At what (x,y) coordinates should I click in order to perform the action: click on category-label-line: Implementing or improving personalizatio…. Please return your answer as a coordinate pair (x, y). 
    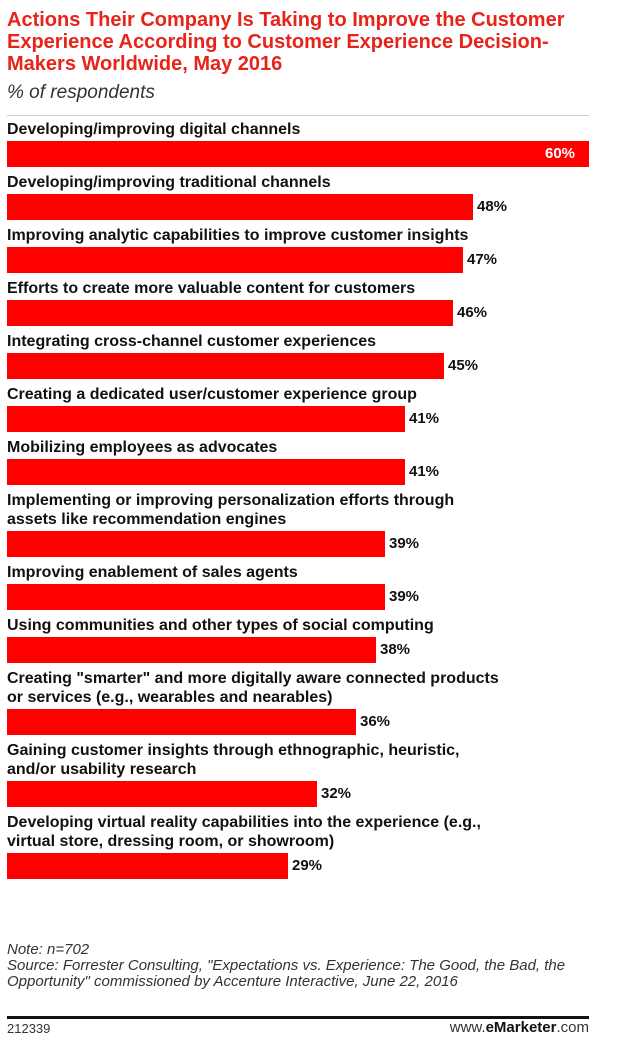
    Looking at the image, I should click on (231, 500).